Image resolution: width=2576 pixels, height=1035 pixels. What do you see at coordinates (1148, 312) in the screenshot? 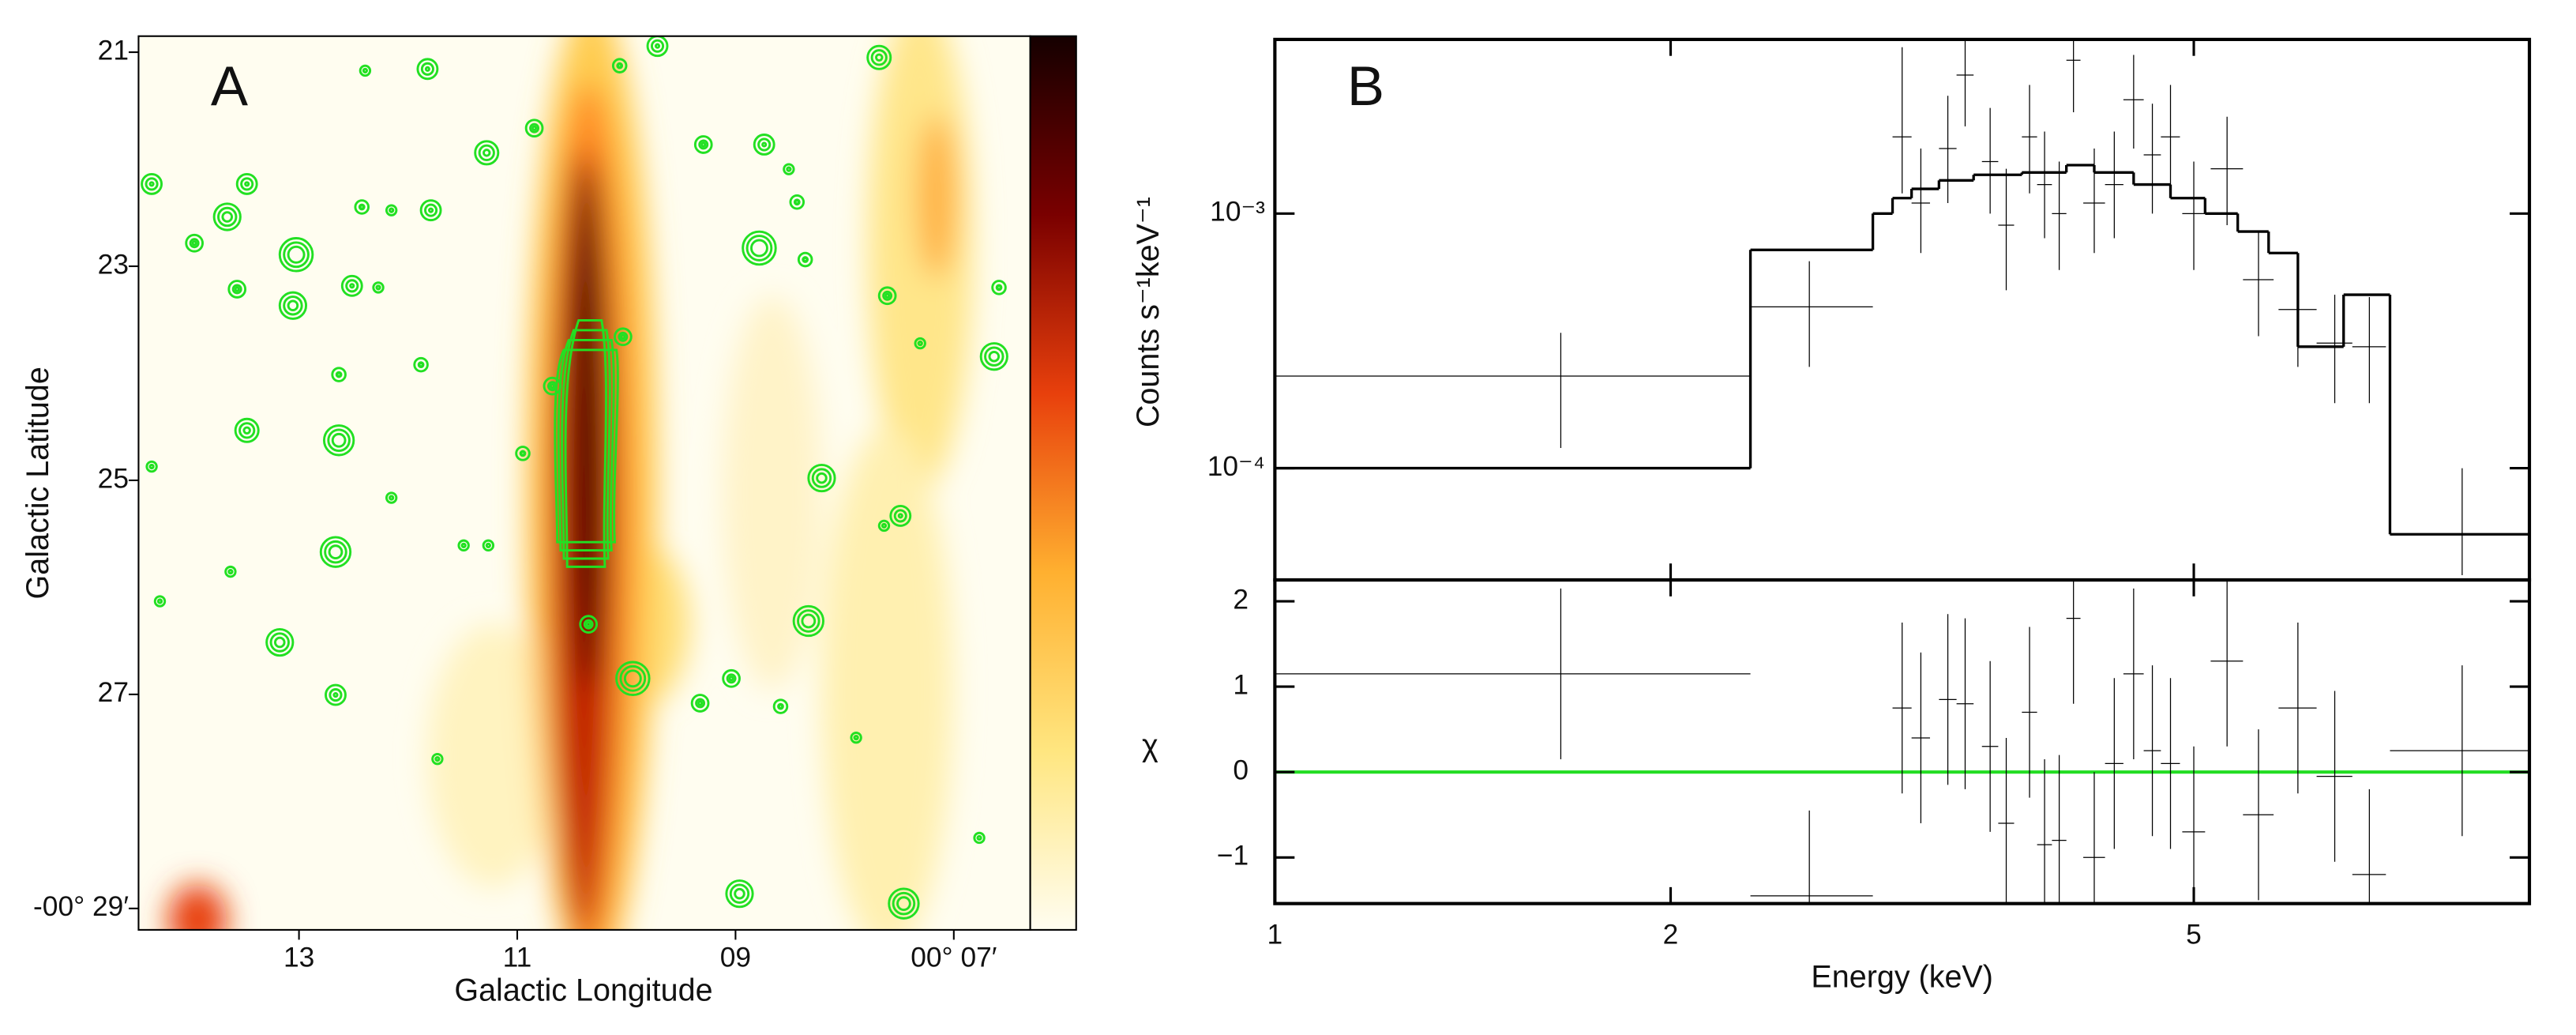
I see `y-axis-label: Counts s⁻¹keV⁻¹` at bounding box center [1148, 312].